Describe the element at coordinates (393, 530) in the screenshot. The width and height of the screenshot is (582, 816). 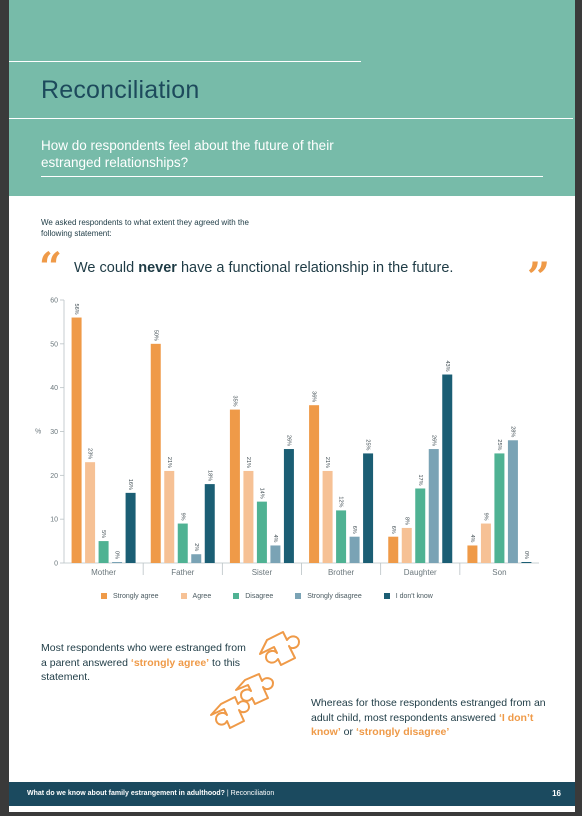
I see `bar-value-label: 6%` at that location.